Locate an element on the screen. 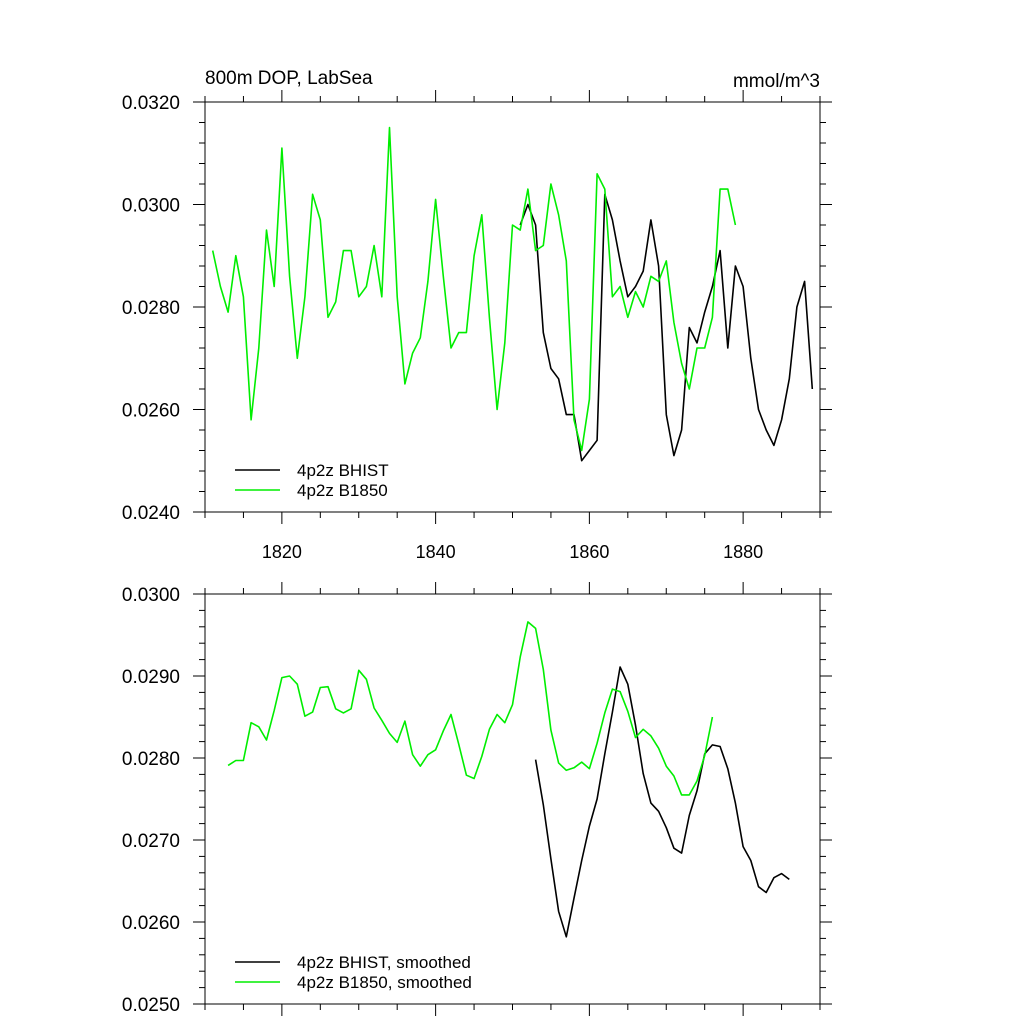  y-tick-label: 0.0270 is located at coordinates (151, 841).